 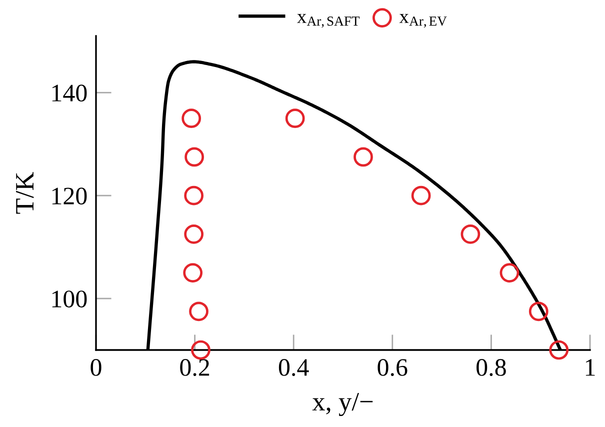 I want to click on y-tick-label: 120, so click(x=69, y=196).